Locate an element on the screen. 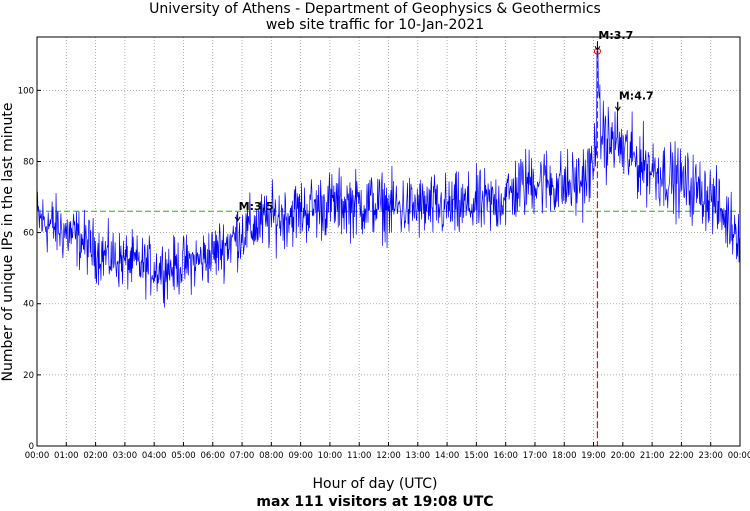  annotation-label: M:4.7 is located at coordinates (636, 96).